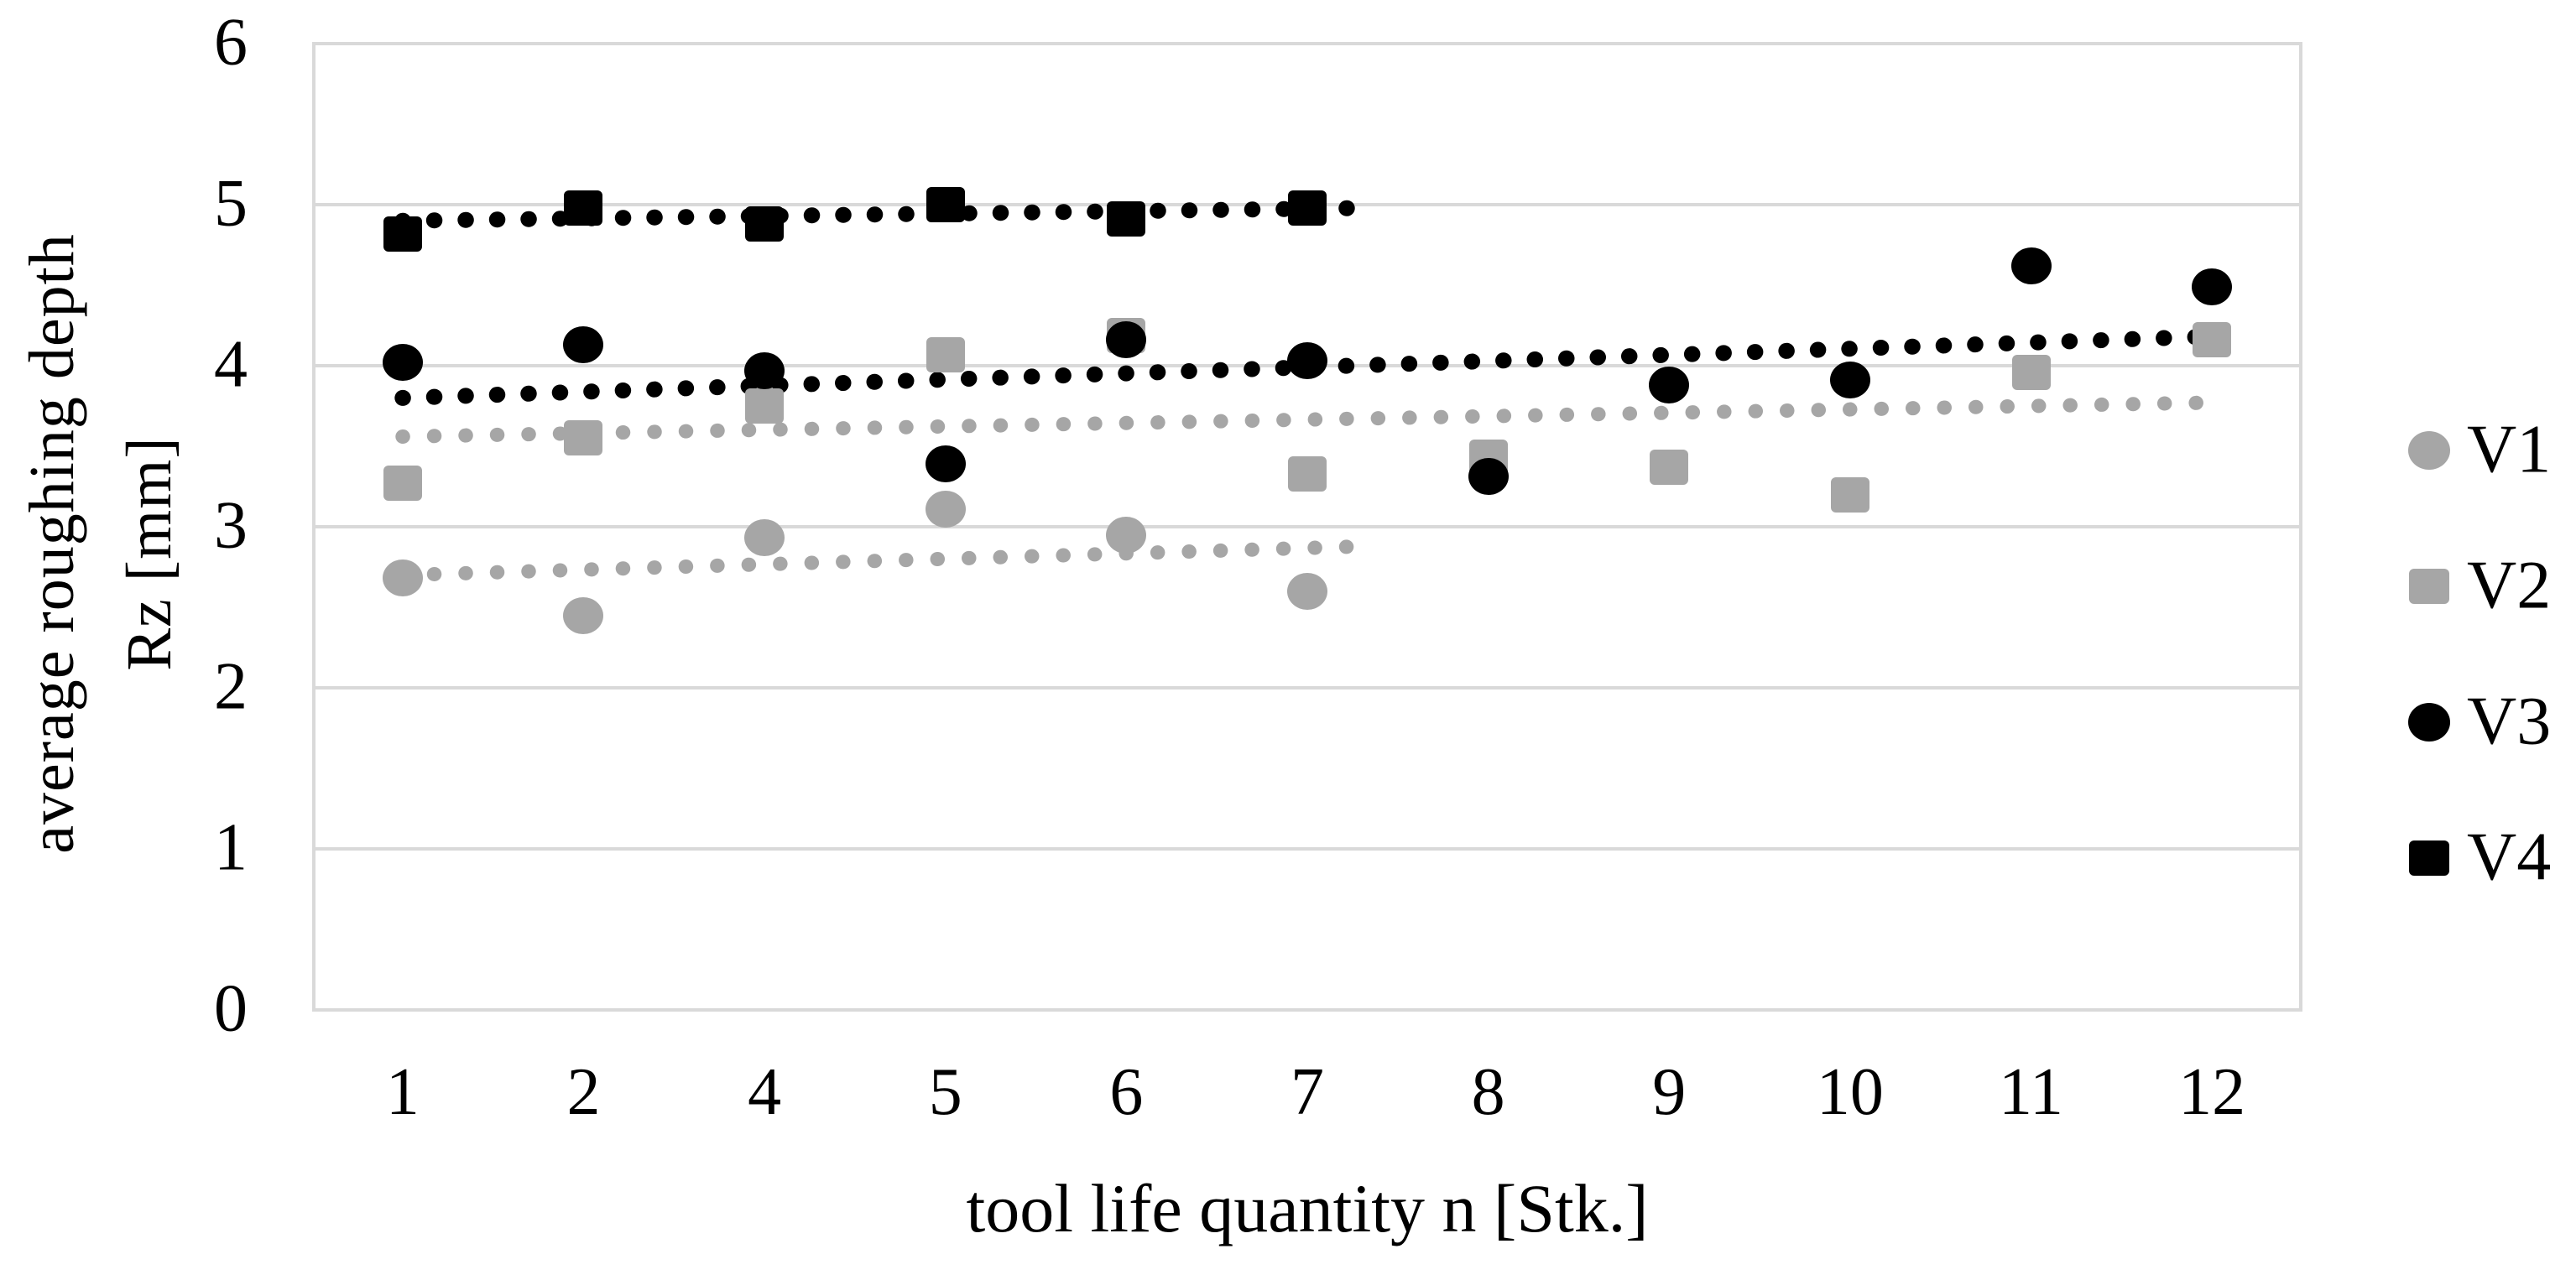 The height and width of the screenshot is (1275, 2576). What do you see at coordinates (1488, 1092) in the screenshot?
I see `x-tick-label-8: 8` at bounding box center [1488, 1092].